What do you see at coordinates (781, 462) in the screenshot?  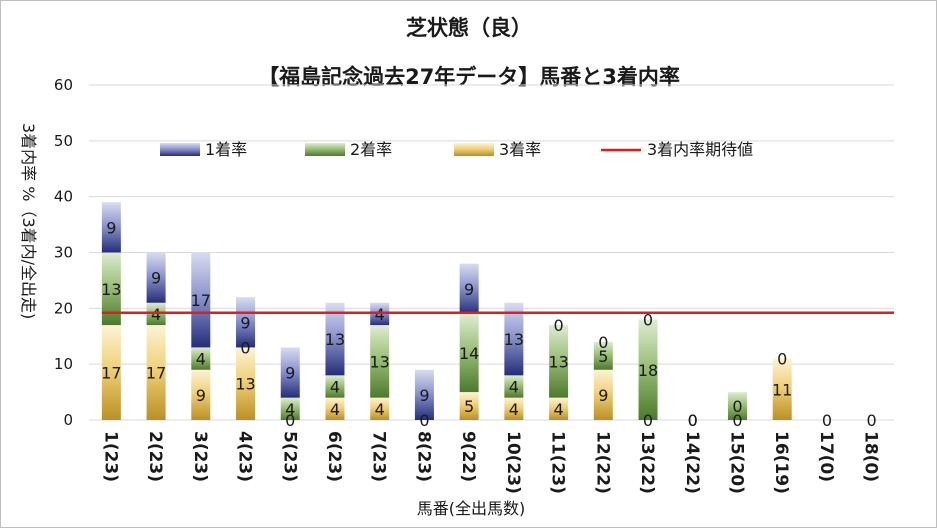 I see `x-tick-label: 16(19)` at bounding box center [781, 462].